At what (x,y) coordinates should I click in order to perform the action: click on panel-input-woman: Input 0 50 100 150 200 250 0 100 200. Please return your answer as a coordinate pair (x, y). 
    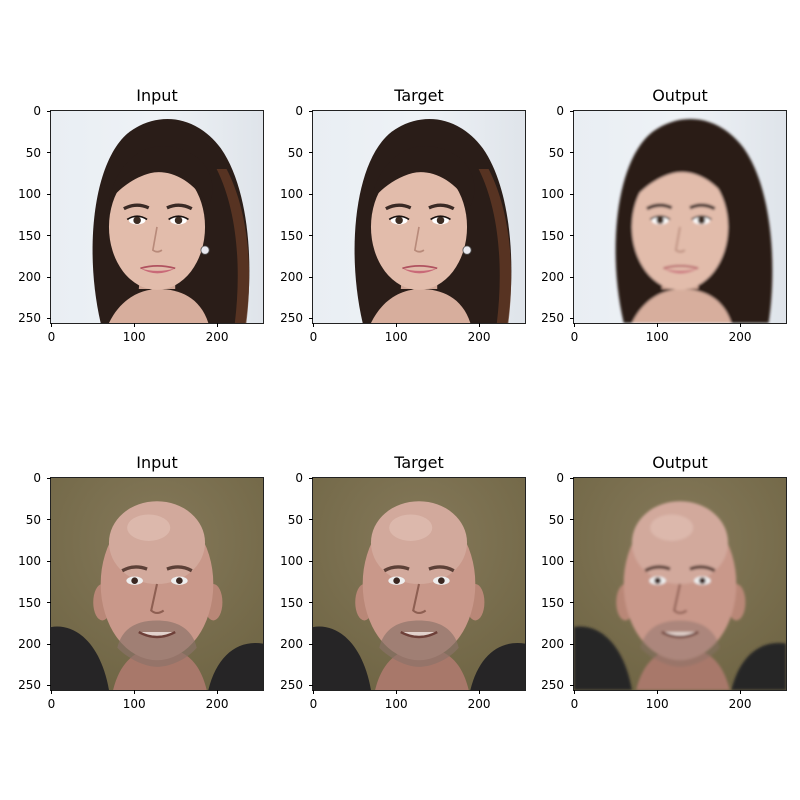
    Looking at the image, I should click on (141, 215).